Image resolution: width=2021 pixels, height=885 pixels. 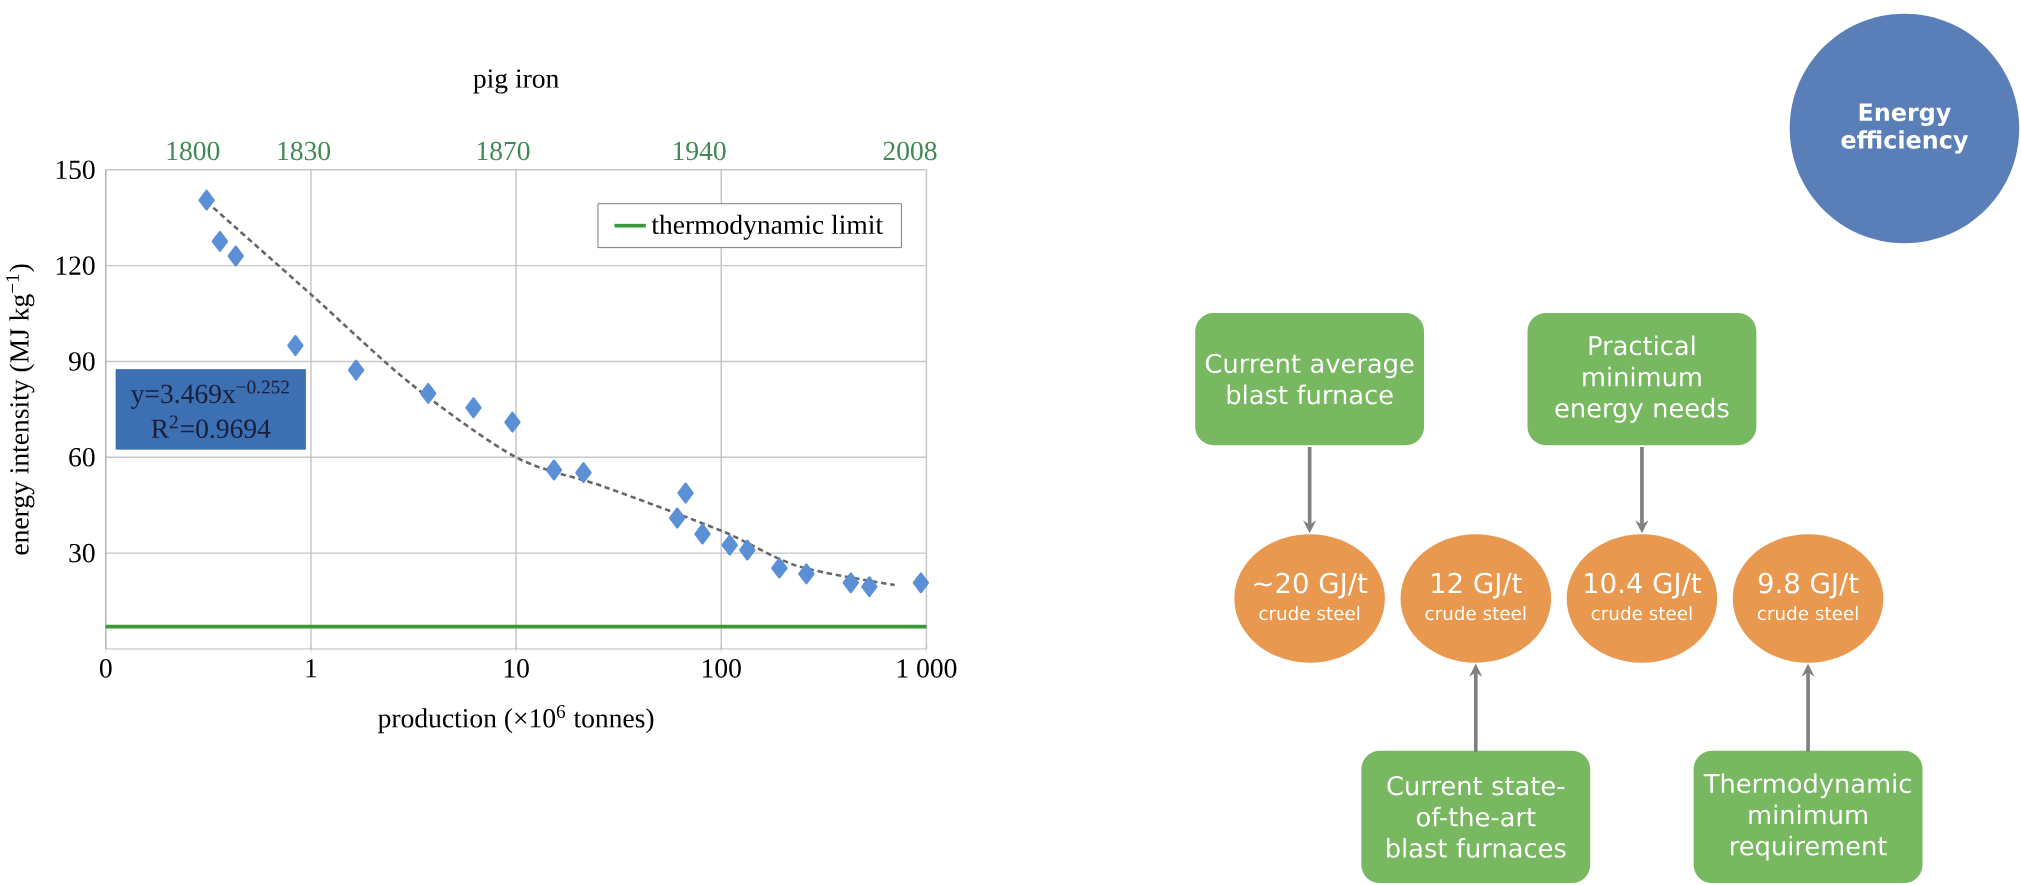 What do you see at coordinates (210, 394) in the screenshot?
I see `annotation: y=3.469x$^{−0.252}$` at bounding box center [210, 394].